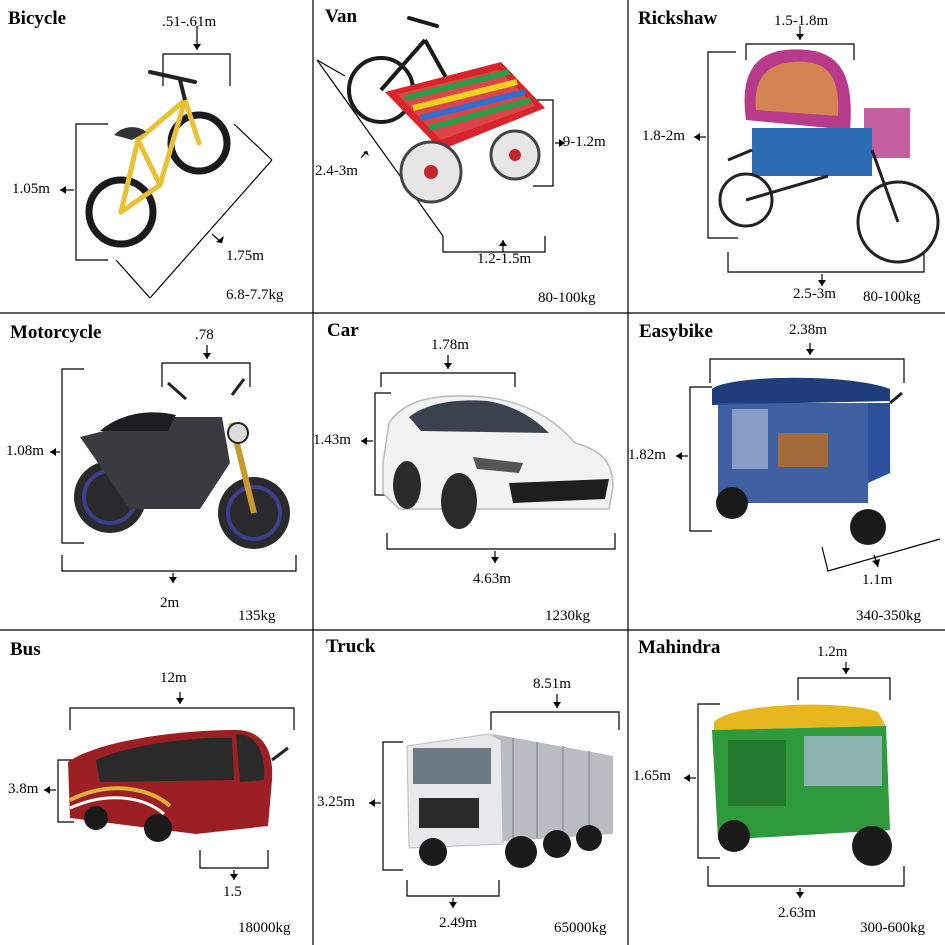 The height and width of the screenshot is (945, 945). What do you see at coordinates (173, 678) in the screenshot?
I see `dimension-label: 12m` at bounding box center [173, 678].